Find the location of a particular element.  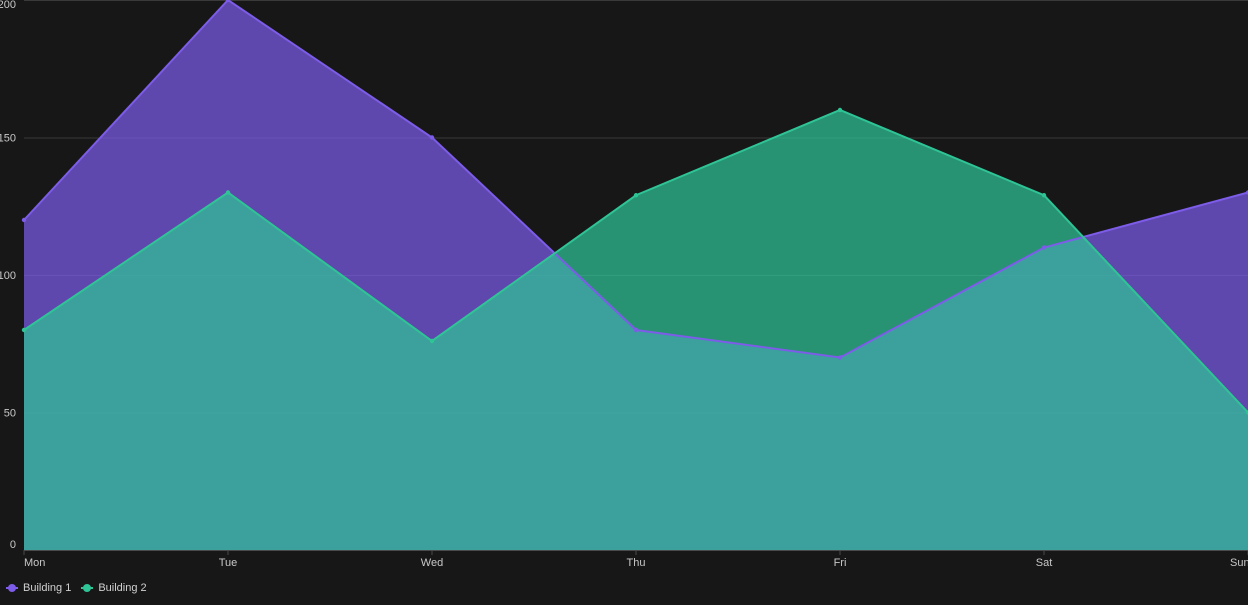

y-tick-label: 200 is located at coordinates (8, 5).